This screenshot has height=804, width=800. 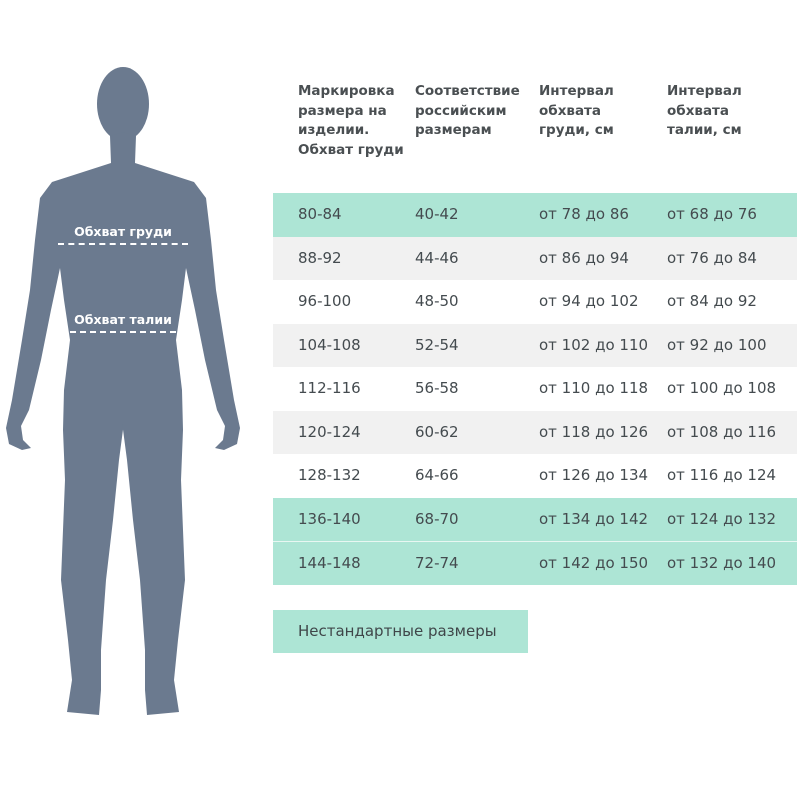 I want to click on waist-measure-line, so click(x=123, y=332).